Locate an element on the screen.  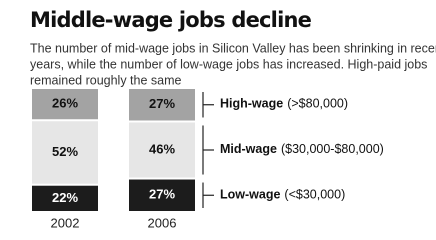
value-label: 26% is located at coordinates (65, 103).